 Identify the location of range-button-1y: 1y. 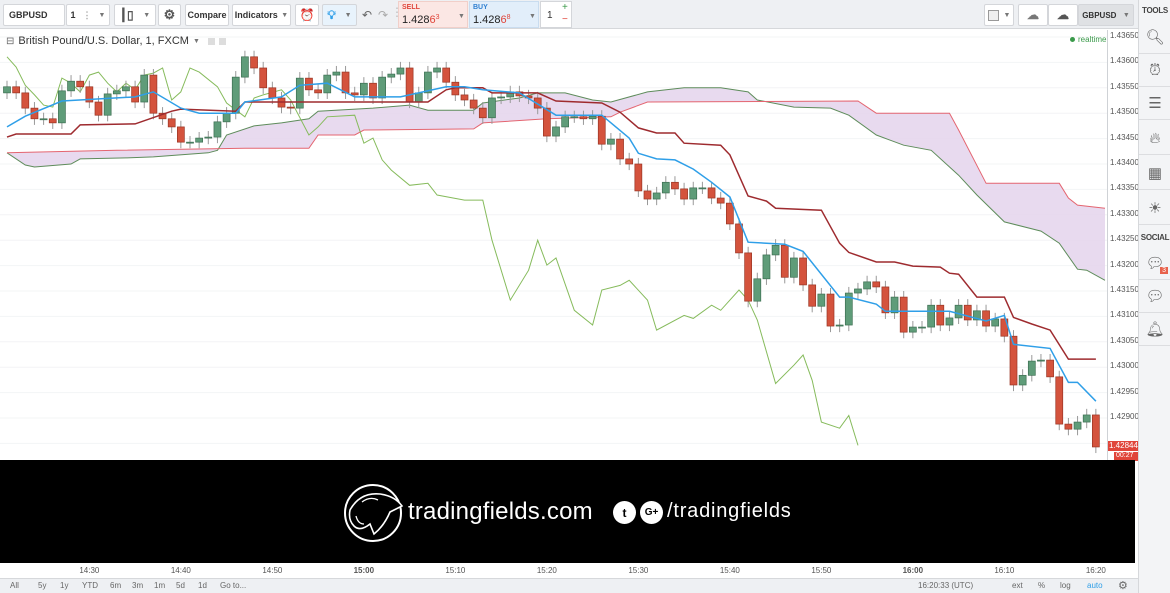
(64, 585).